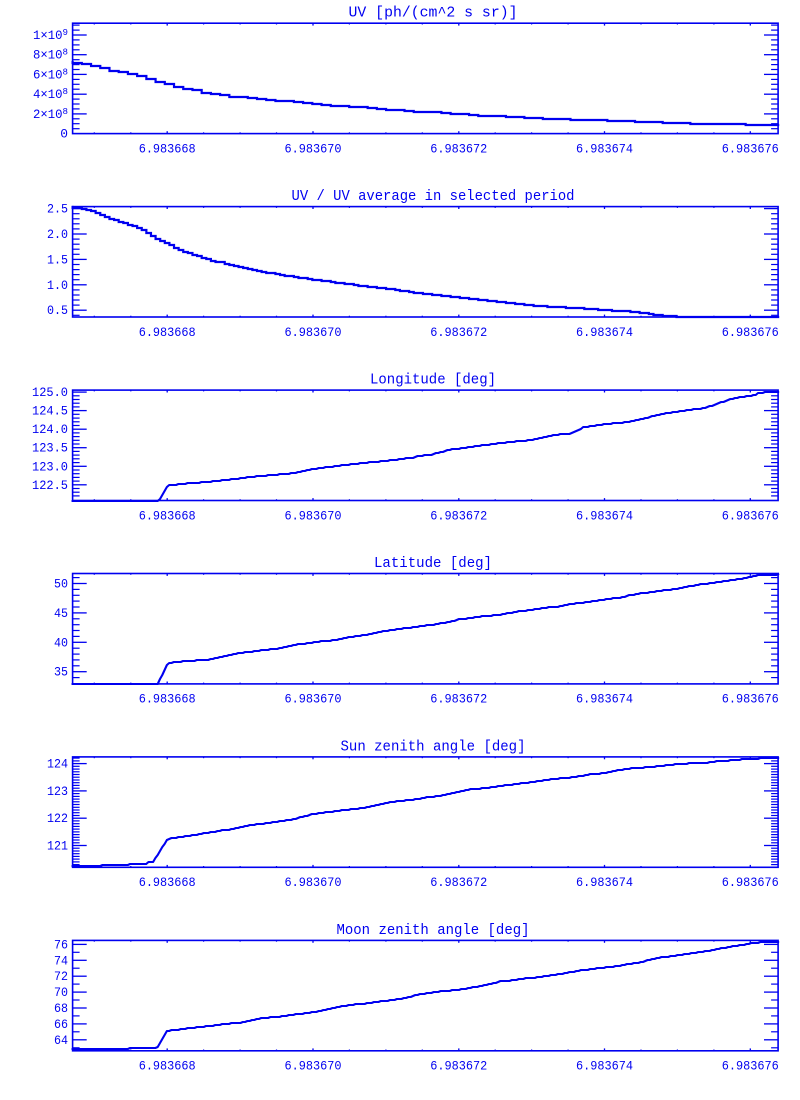 The height and width of the screenshot is (1100, 800). Describe the element at coordinates (57, 764) in the screenshot. I see `svg-text: 124` at that location.